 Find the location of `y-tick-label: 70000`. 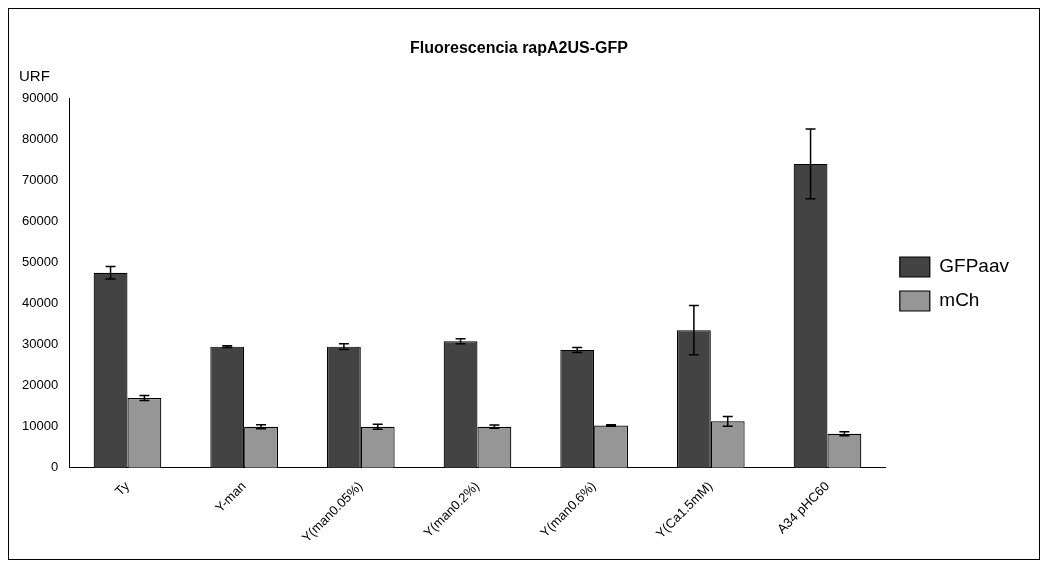

y-tick-label: 70000 is located at coordinates (40, 179).